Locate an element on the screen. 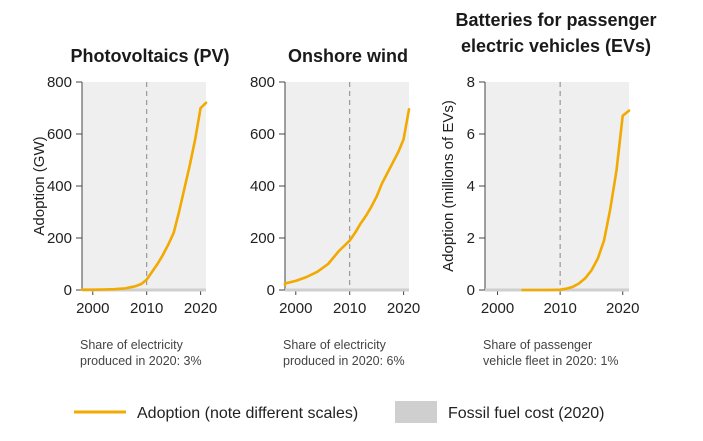  share-note: vehicle fleet in 2020: 1% is located at coordinates (551, 361).